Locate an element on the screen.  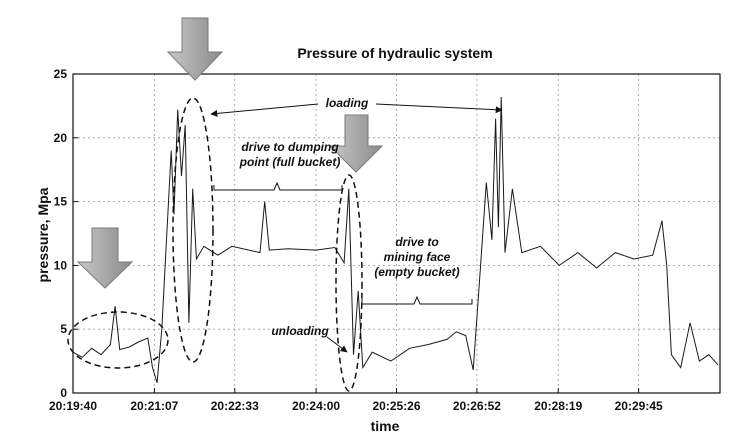
region-ellipse-unloading is located at coordinates (349, 283).